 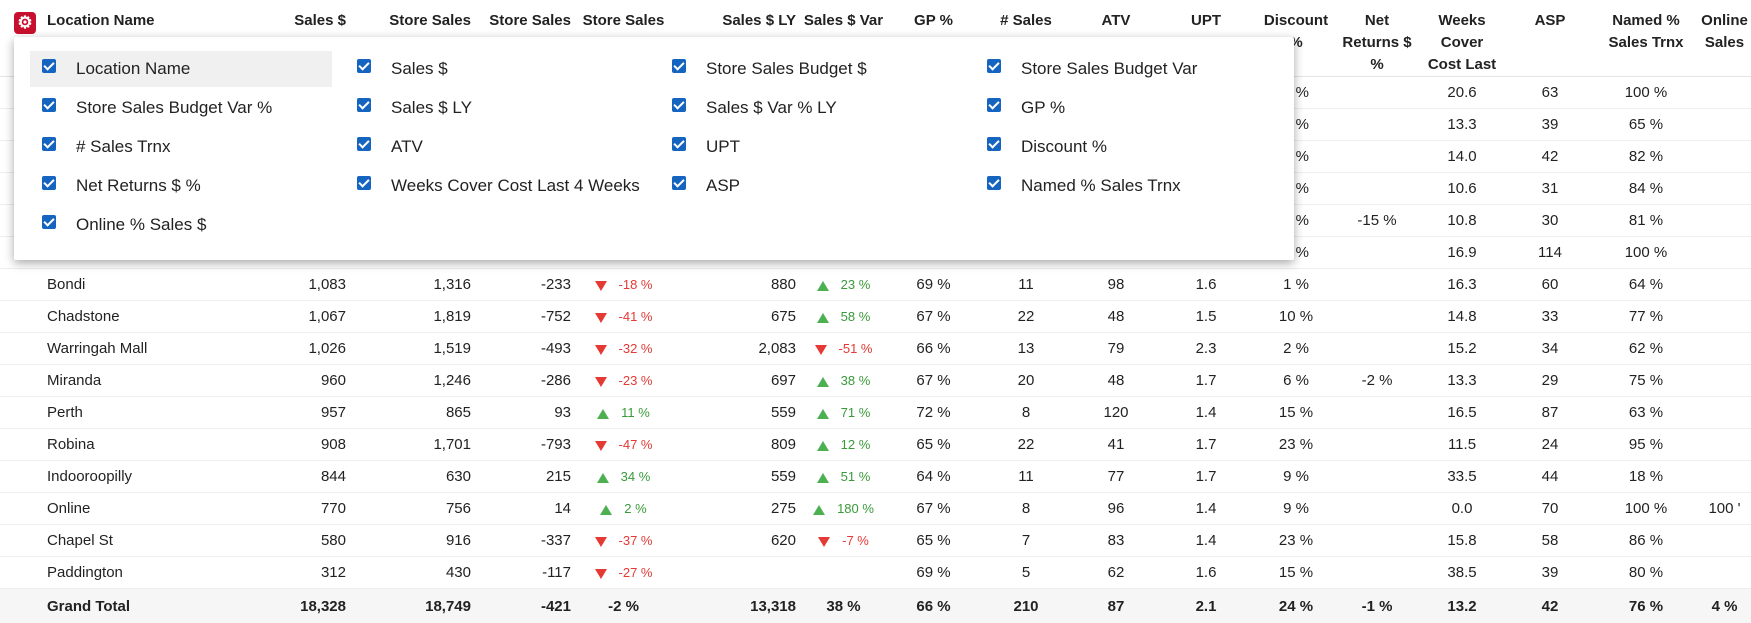 What do you see at coordinates (623, 284) in the screenshot?
I see `variance-indicator: -18 %` at bounding box center [623, 284].